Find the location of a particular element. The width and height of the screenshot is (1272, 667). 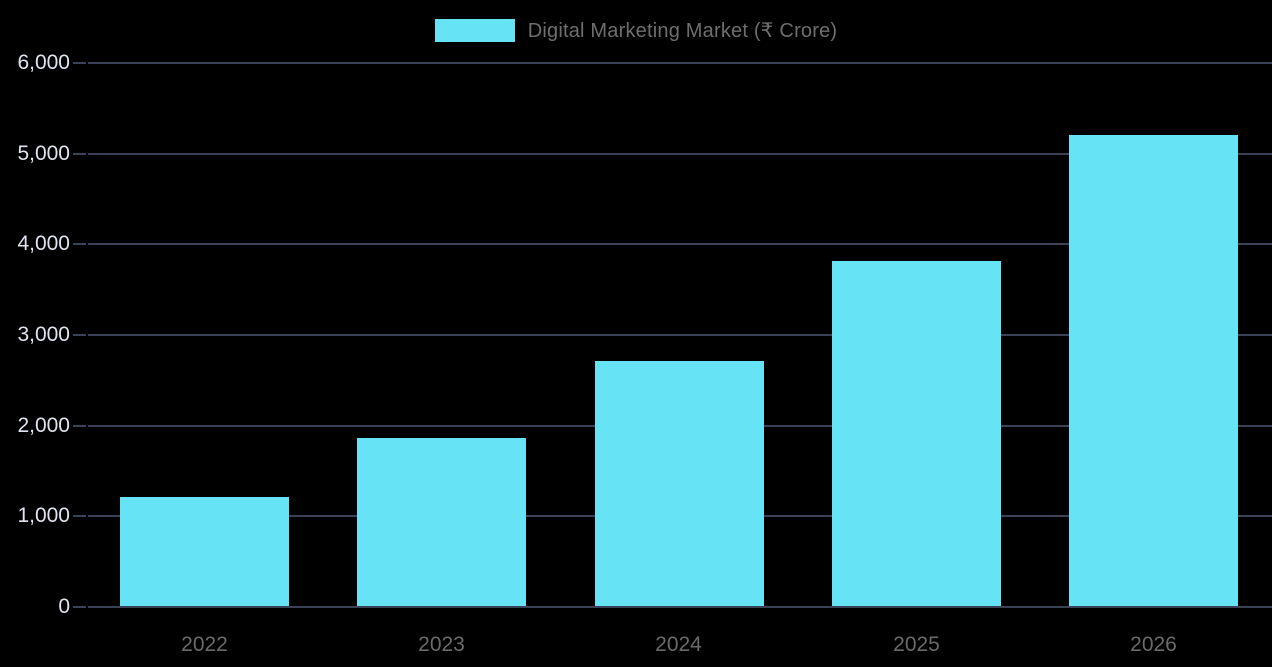

x-tick-label: 2026 is located at coordinates (1153, 644).